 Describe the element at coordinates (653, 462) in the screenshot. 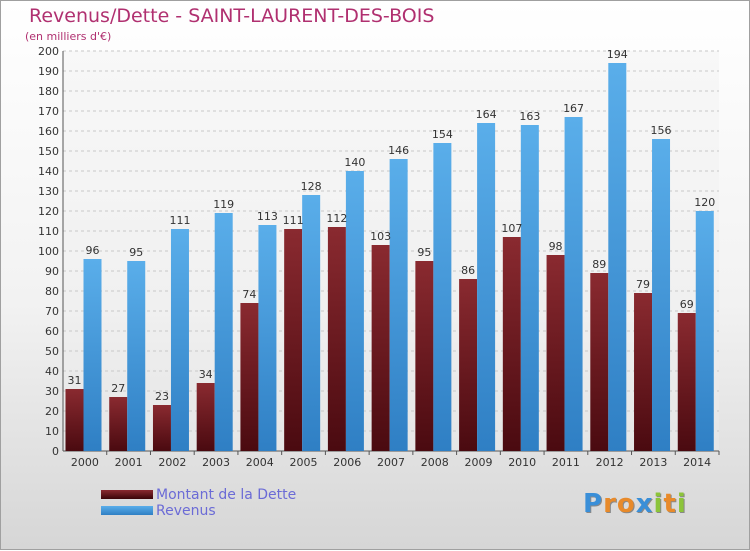

I see `x-tick-label: 2013` at that location.